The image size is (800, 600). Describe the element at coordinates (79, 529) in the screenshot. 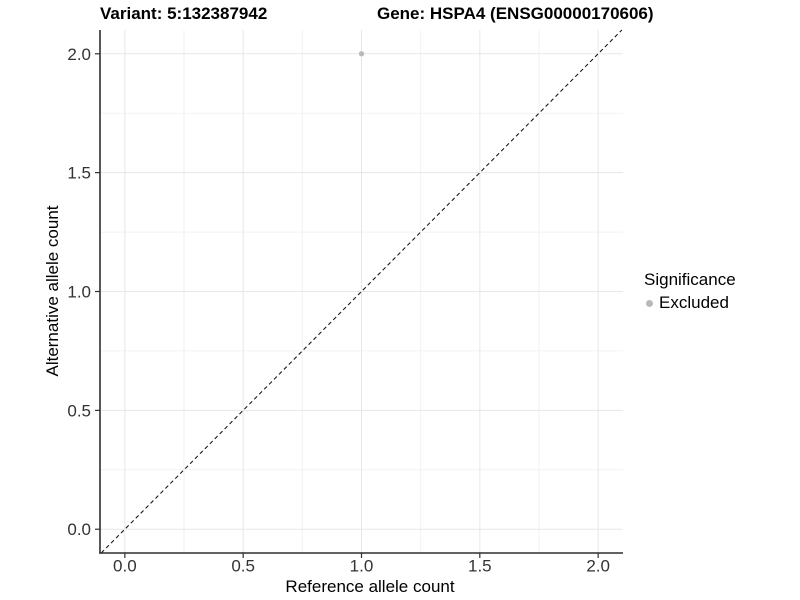

I see `y-tick-label: 0.0` at that location.